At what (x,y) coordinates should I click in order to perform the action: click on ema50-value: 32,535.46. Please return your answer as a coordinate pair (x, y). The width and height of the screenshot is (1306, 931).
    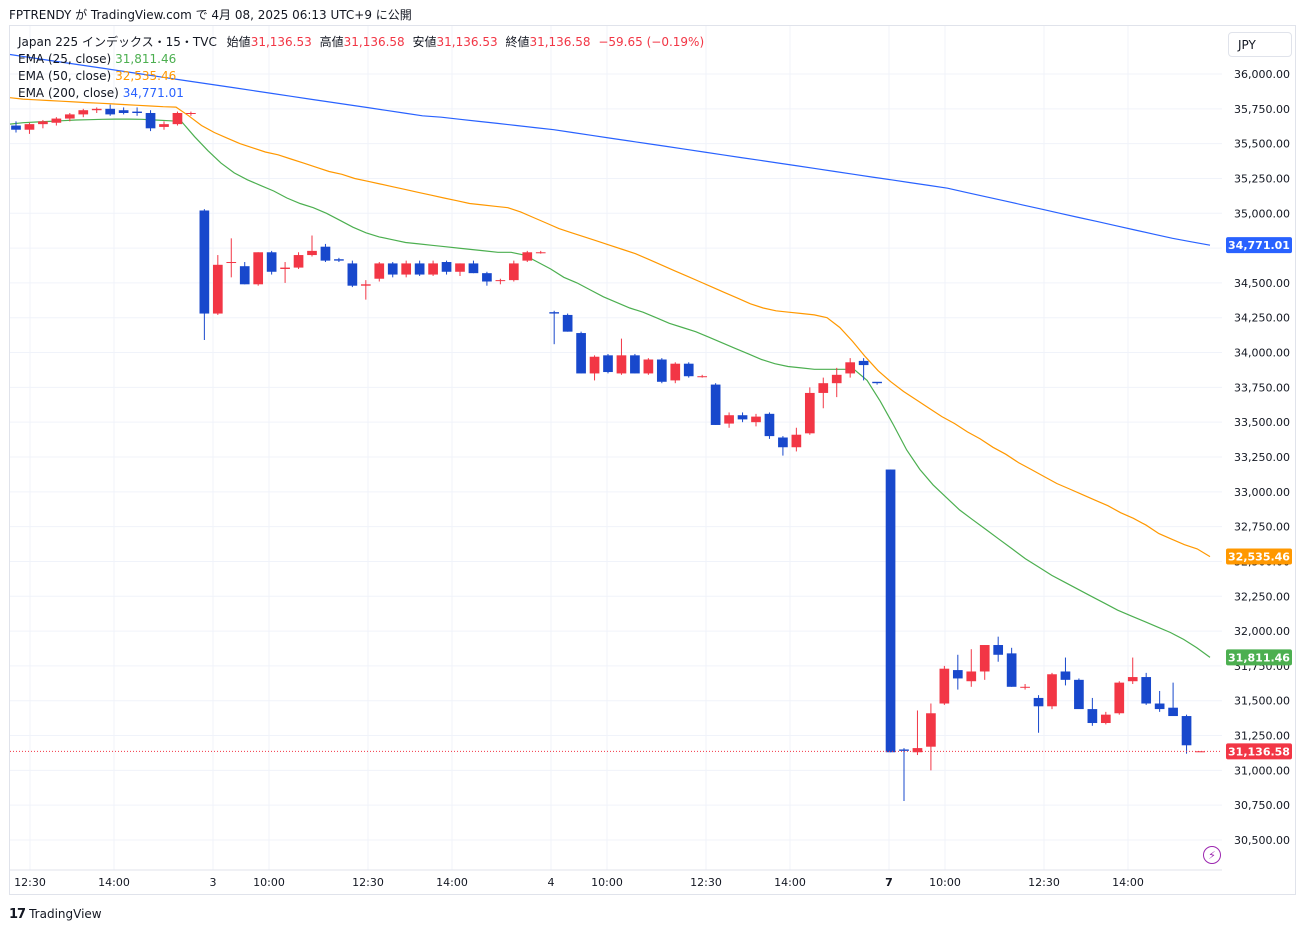
    Looking at the image, I should click on (146, 76).